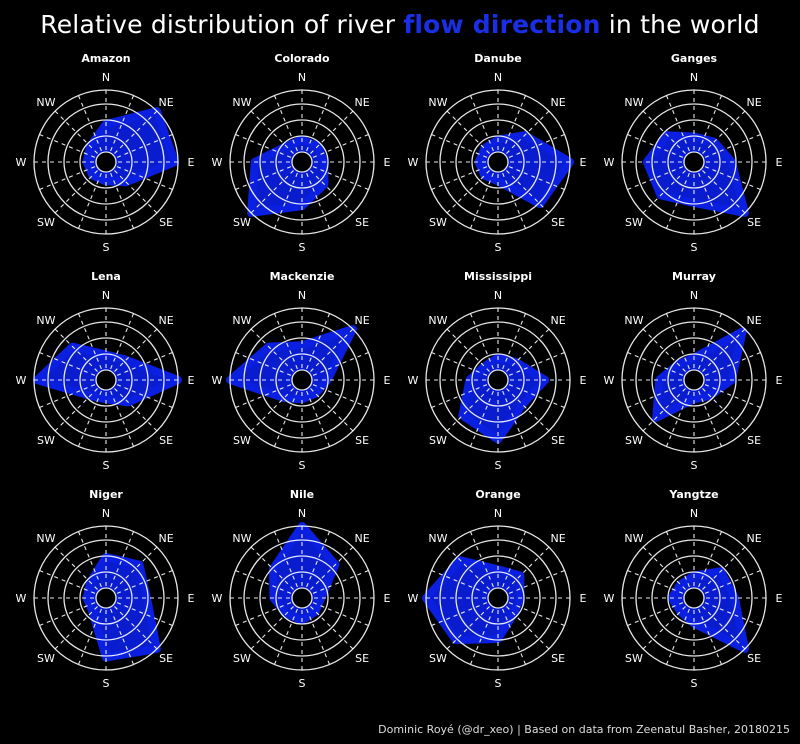 The image size is (800, 744). Describe the element at coordinates (694, 58) in the screenshot. I see `panel-title: Ganges` at that location.